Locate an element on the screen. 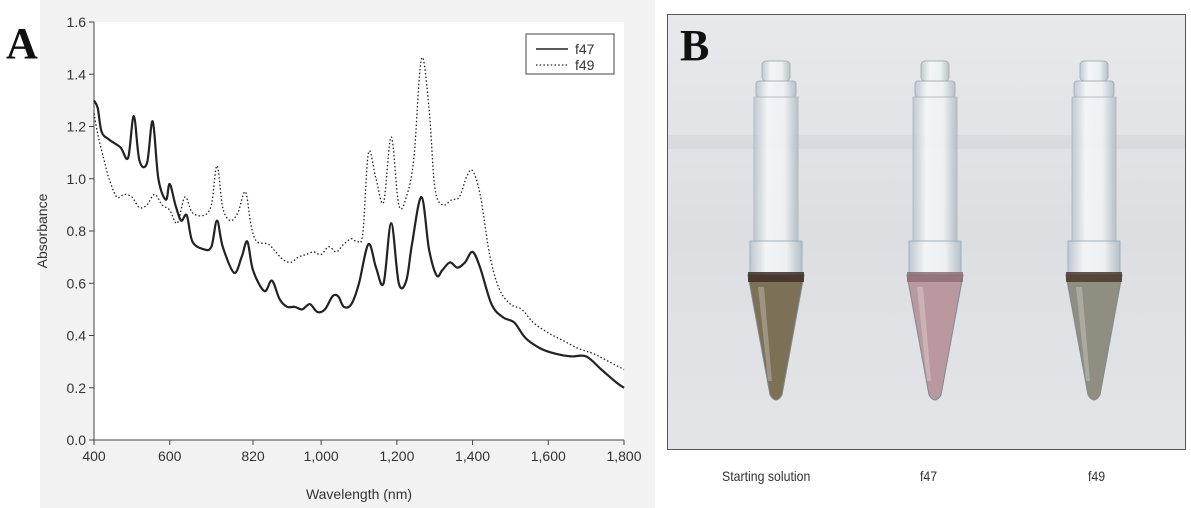  y-tick-label: 1.4 is located at coordinates (77, 74).